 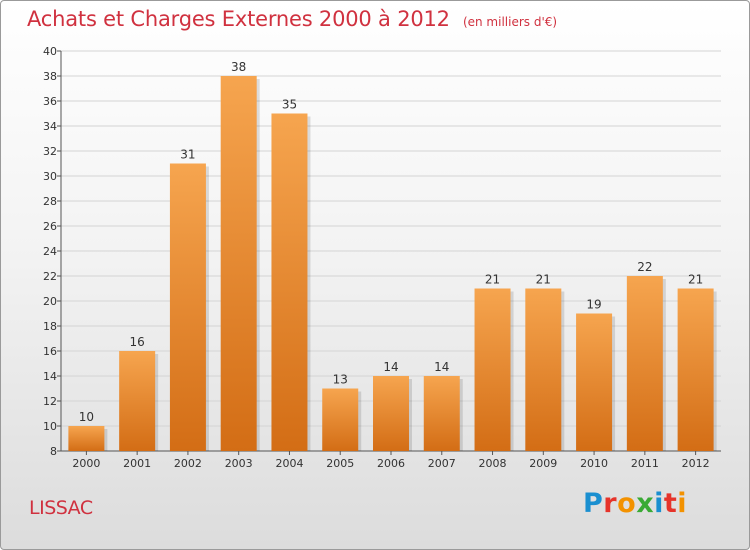 What do you see at coordinates (50, 426) in the screenshot?
I see `y-tick-label: 10` at bounding box center [50, 426].